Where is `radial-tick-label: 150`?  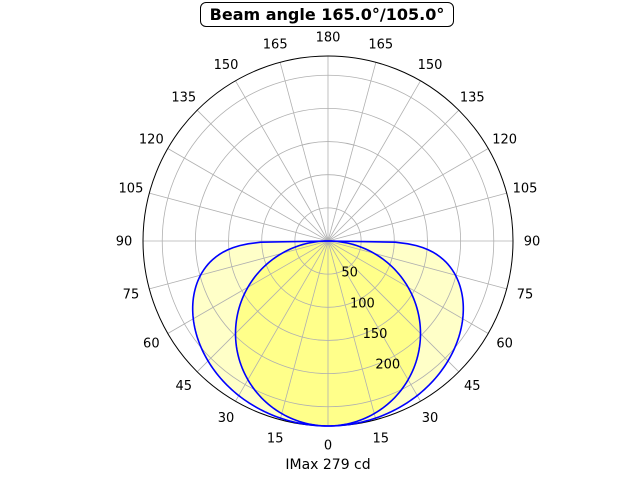
radial-tick-label: 150 is located at coordinates (375, 334).